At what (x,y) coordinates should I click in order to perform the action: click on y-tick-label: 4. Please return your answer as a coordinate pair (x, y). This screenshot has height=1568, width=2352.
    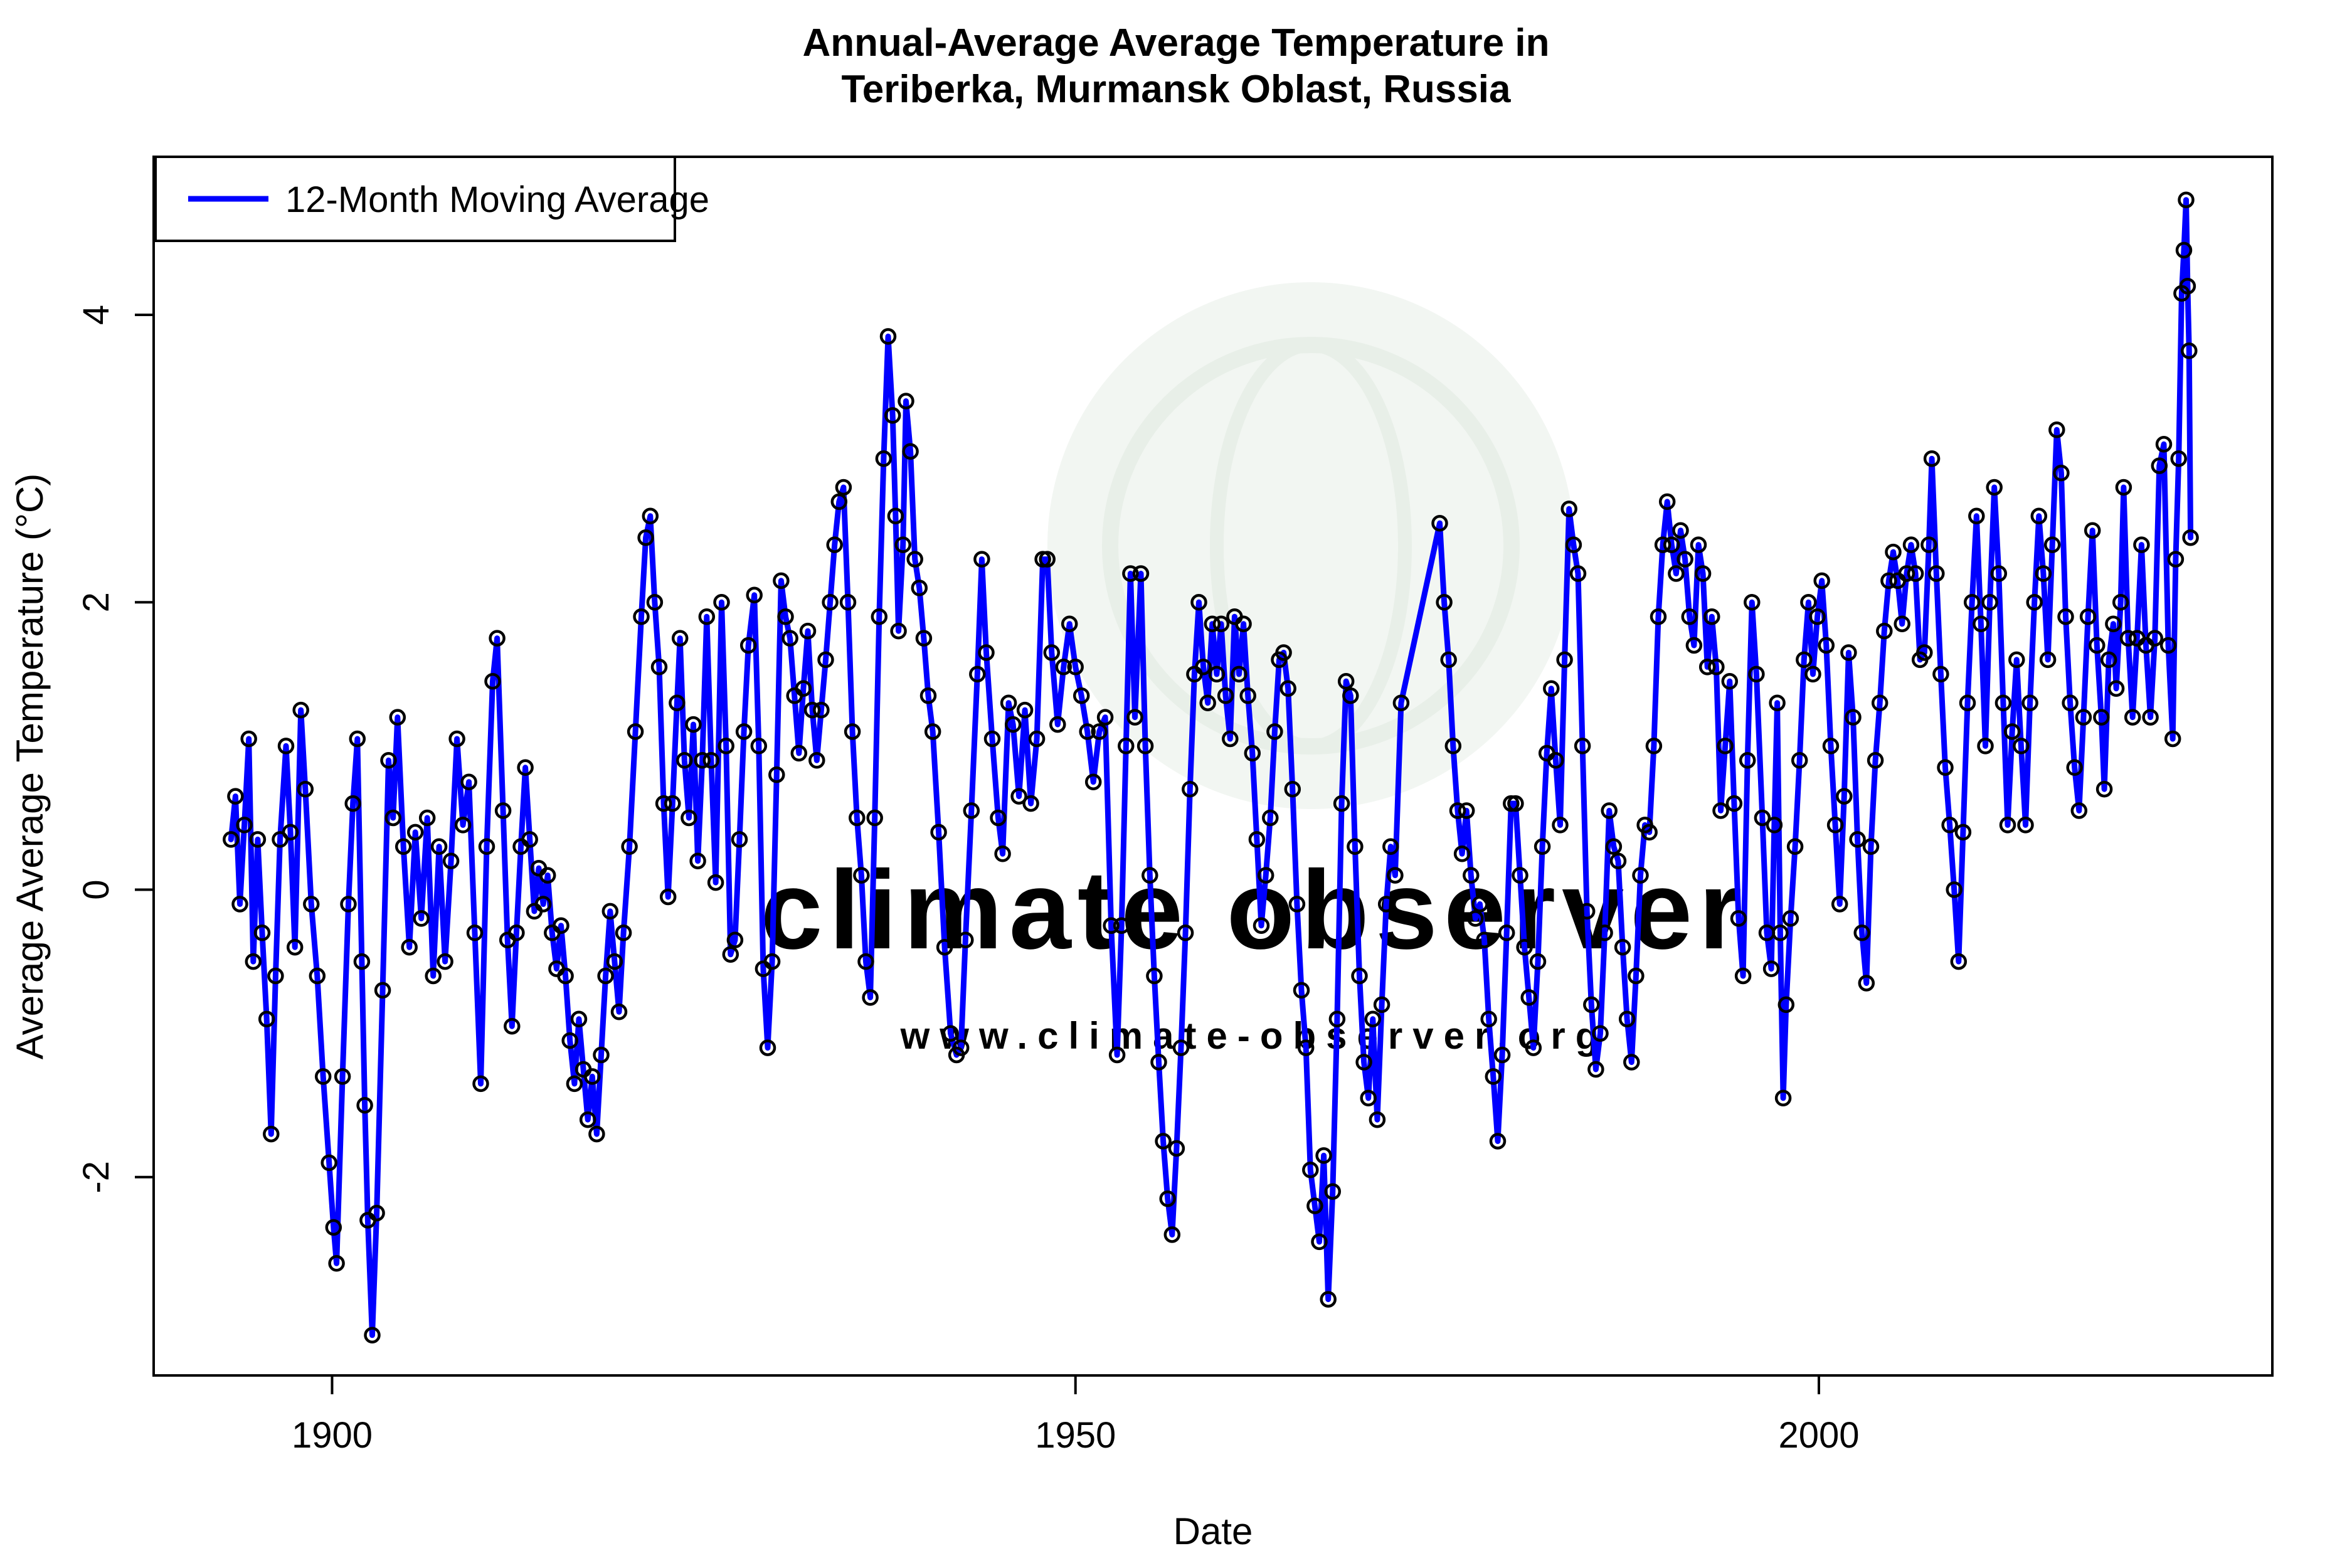
    Looking at the image, I should click on (97, 315).